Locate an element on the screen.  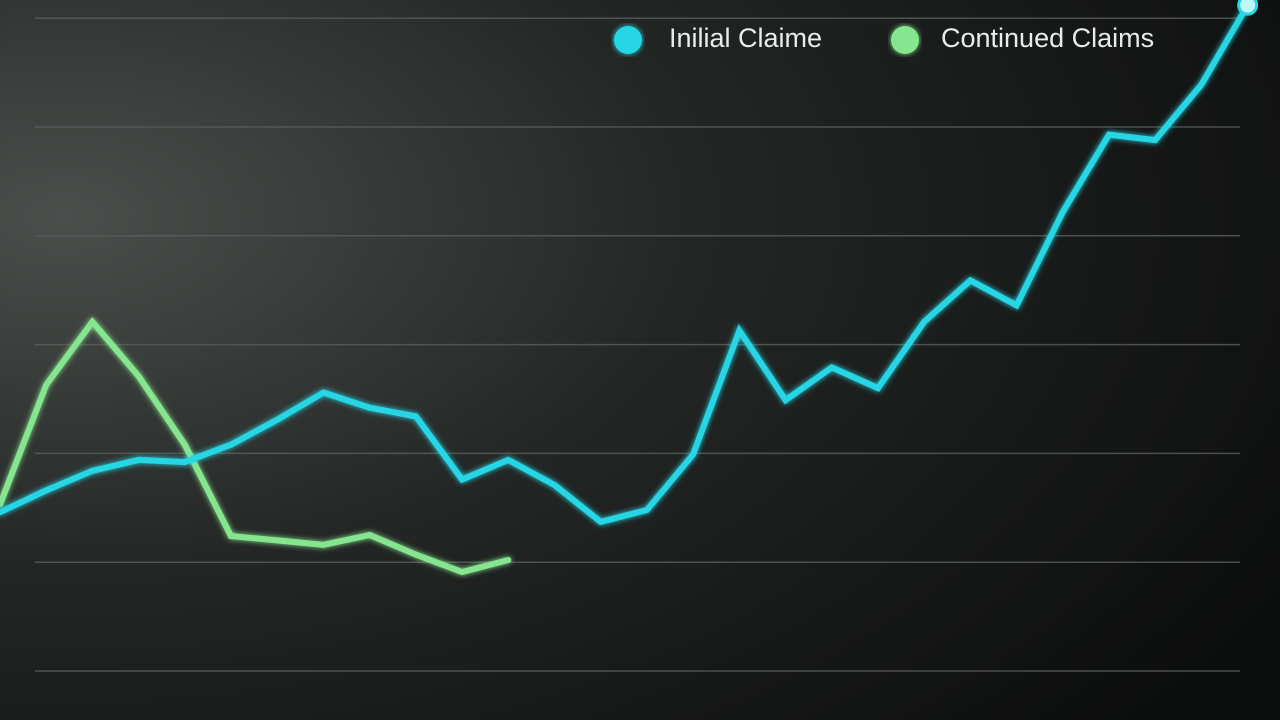
end-marker is located at coordinates (1248, 8).